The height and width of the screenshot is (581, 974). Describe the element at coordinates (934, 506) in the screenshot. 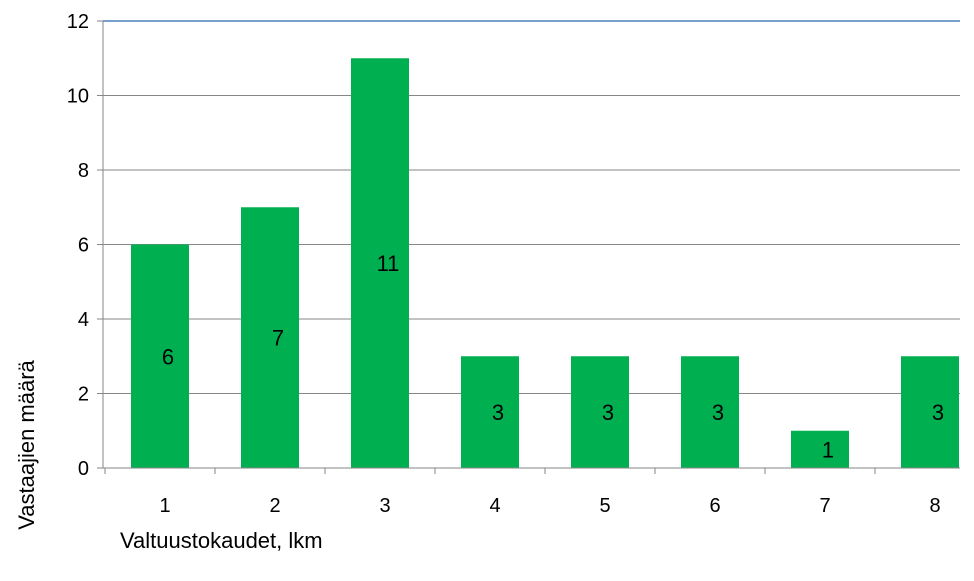

I see `x-tick-label: 8` at that location.